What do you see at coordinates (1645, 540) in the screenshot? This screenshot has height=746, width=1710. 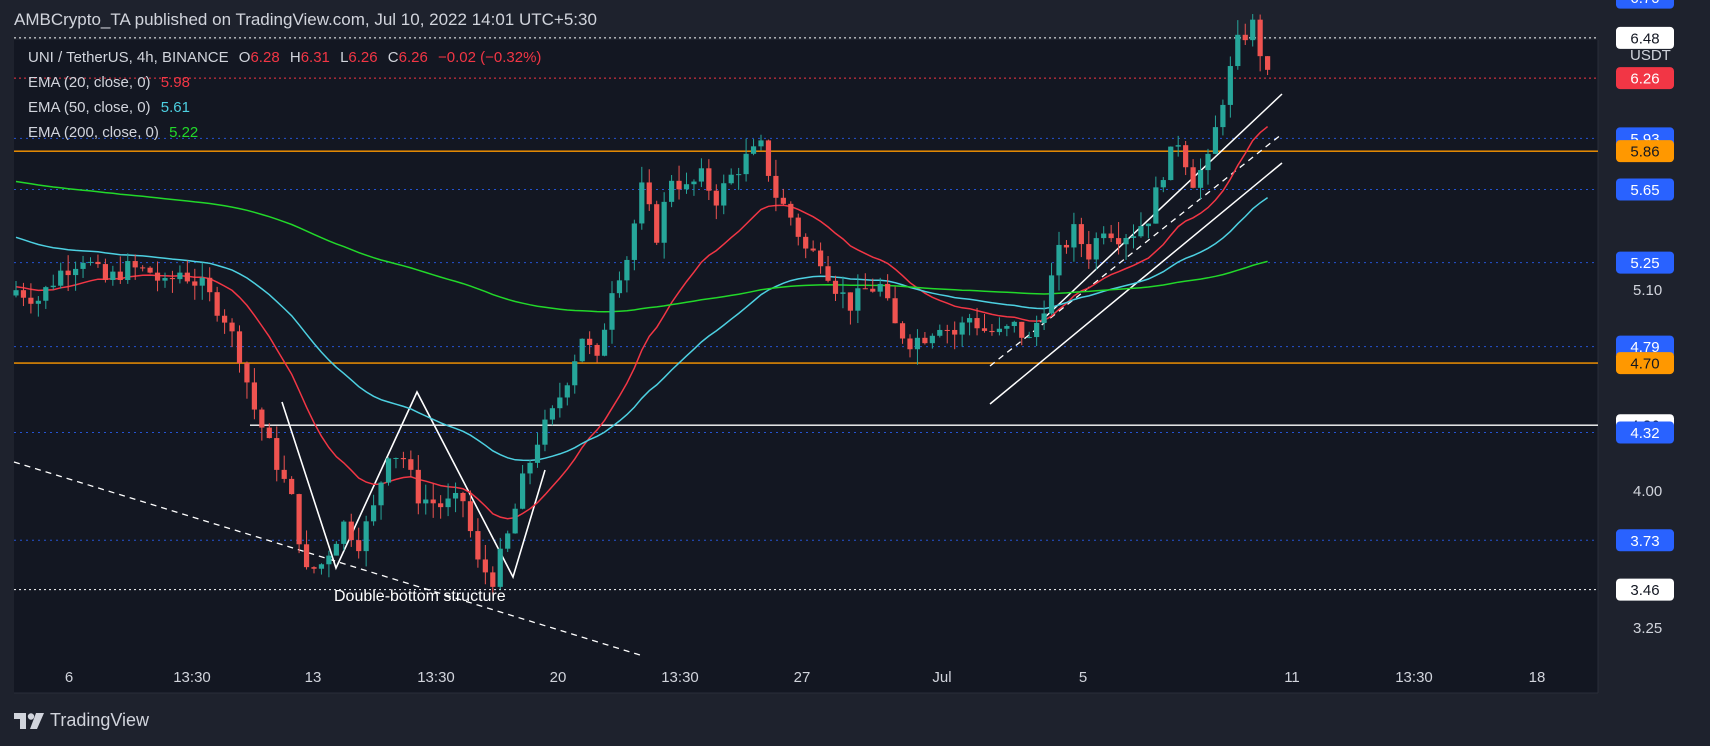 I see `price-tag-3.73: 3.73` at bounding box center [1645, 540].